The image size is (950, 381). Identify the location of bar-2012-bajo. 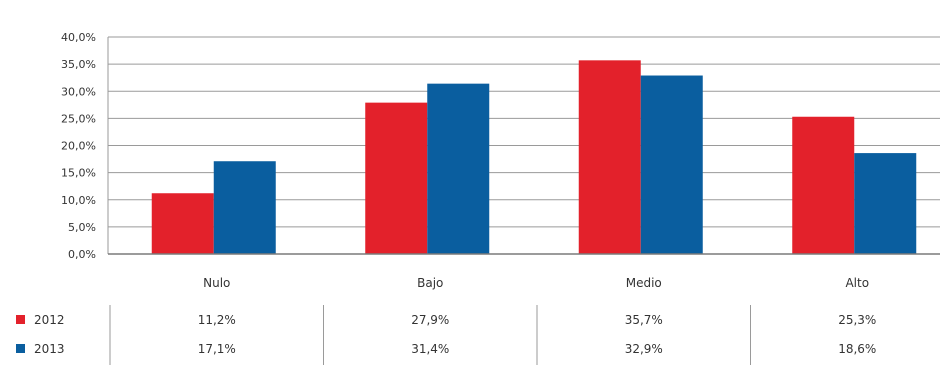
(396, 178).